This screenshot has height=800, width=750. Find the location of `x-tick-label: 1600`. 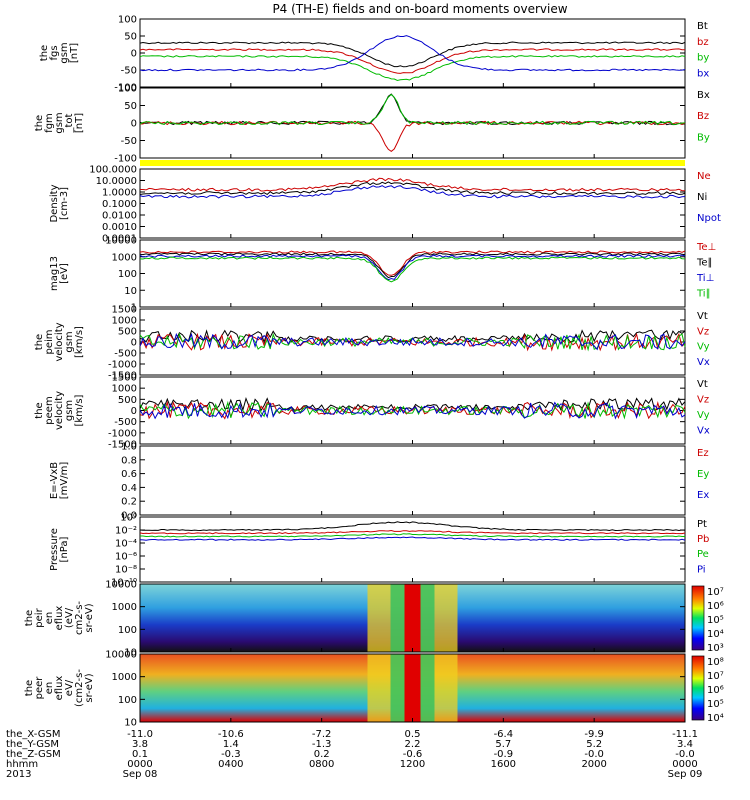

x-tick-label: 1600 is located at coordinates (503, 764).